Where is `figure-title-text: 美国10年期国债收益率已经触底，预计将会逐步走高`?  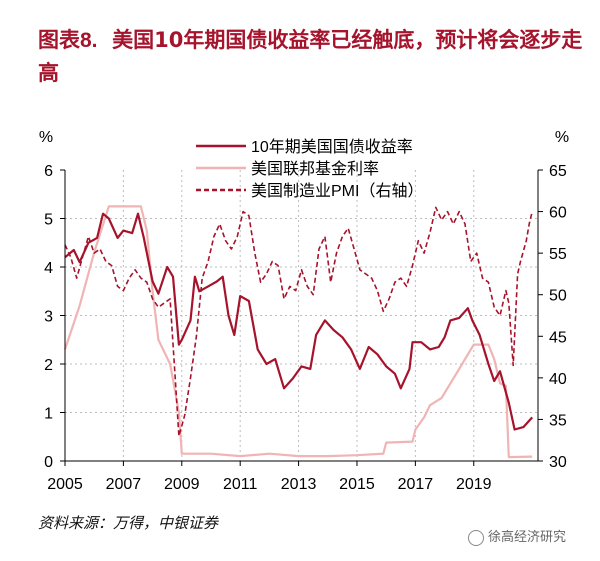
figure-title-text: 美国10年期国债收益率已经触底，预计将会逐步走高 is located at coordinates (310, 56).